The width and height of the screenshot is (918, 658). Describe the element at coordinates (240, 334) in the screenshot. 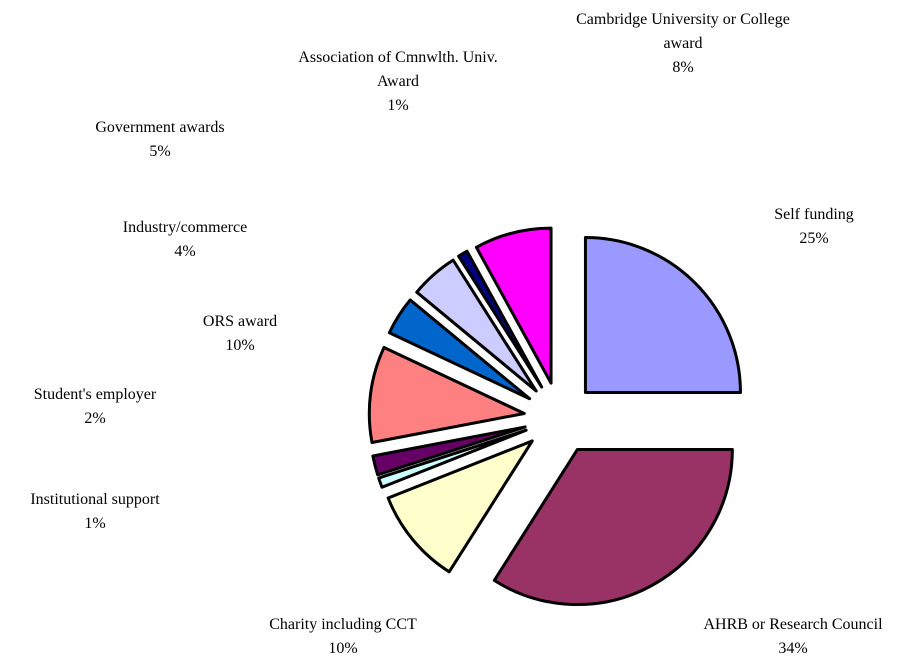

I see `slice-label: ORS award 10%` at that location.